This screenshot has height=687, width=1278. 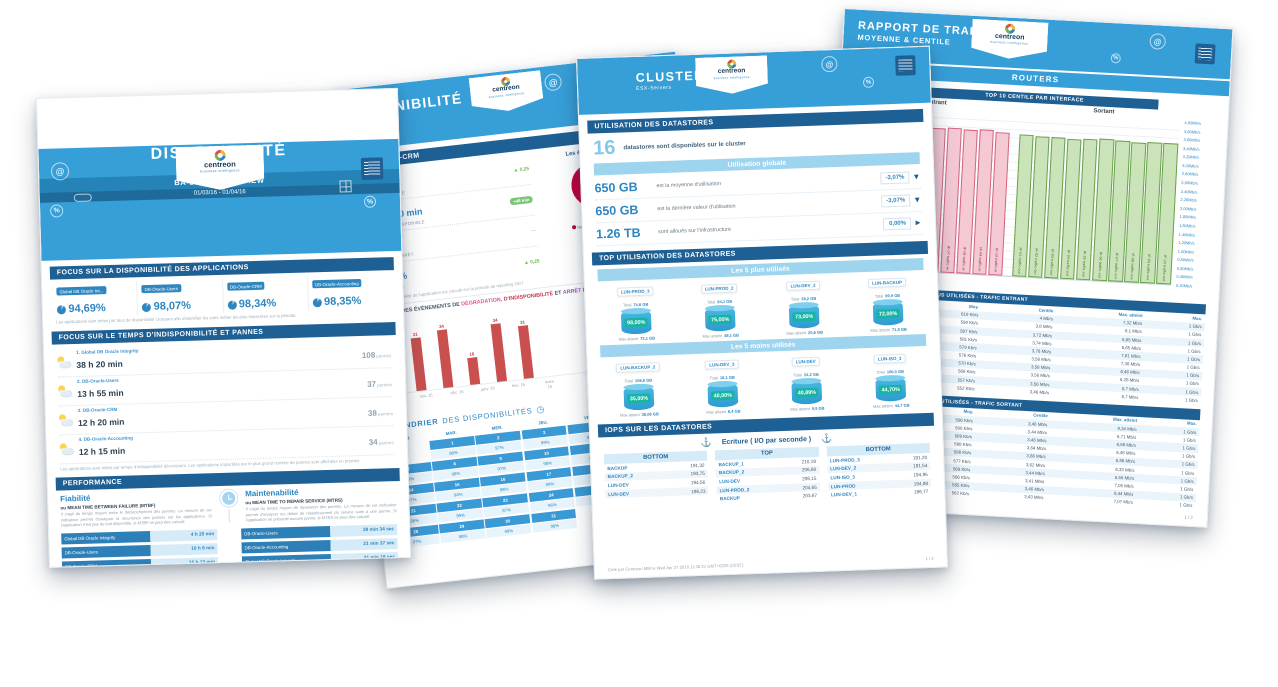 What do you see at coordinates (695, 231) in the screenshot?
I see `usage-caption: sont alloués sur l'infrastructure` at bounding box center [695, 231].